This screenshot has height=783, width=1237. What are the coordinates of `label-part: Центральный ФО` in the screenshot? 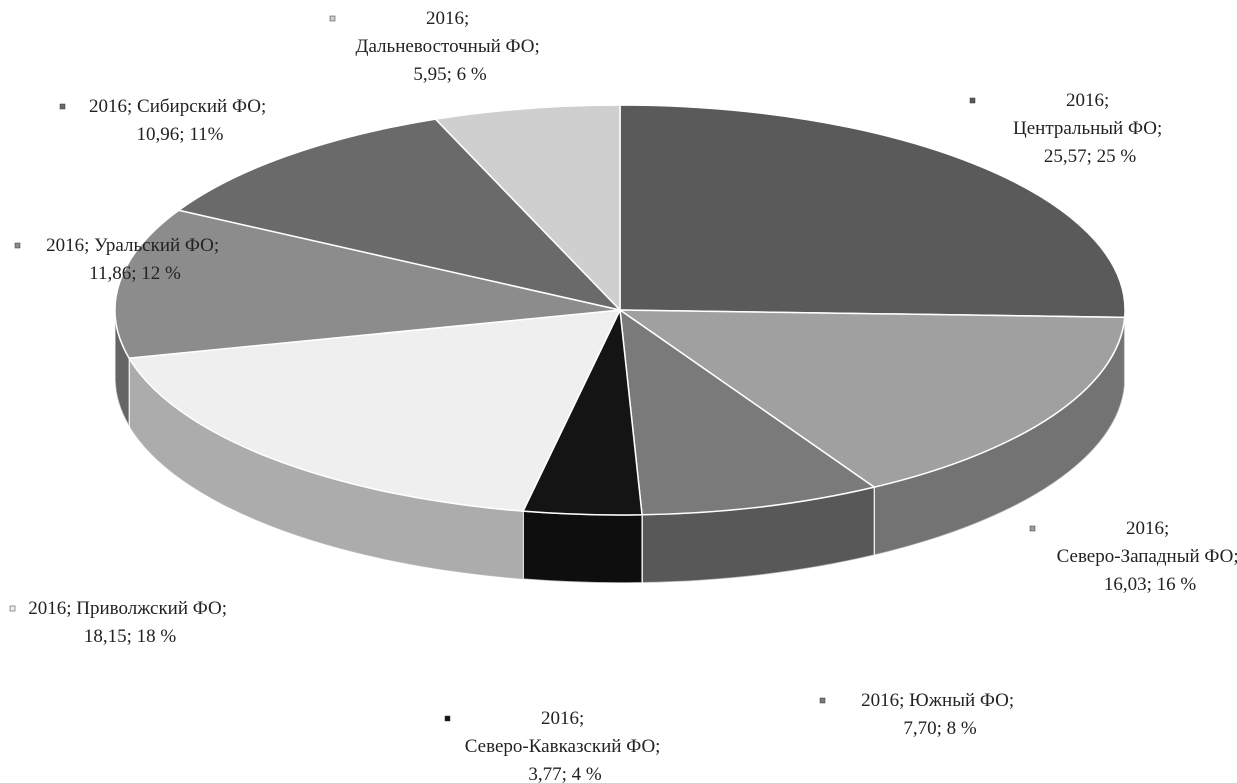 It's located at (1085, 128).